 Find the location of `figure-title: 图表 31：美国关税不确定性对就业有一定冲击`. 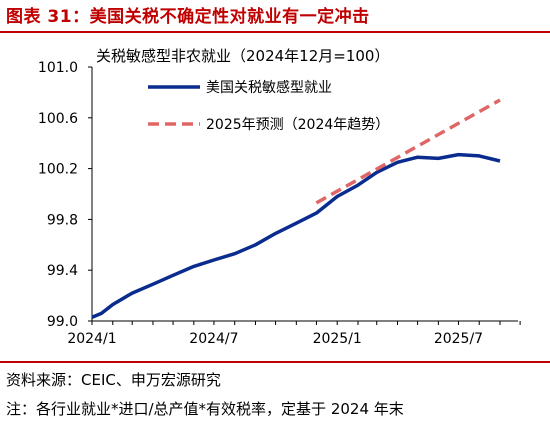

figure-title: 图表 31：美国关税不确定性对就业有一定冲击 is located at coordinates (188, 17).